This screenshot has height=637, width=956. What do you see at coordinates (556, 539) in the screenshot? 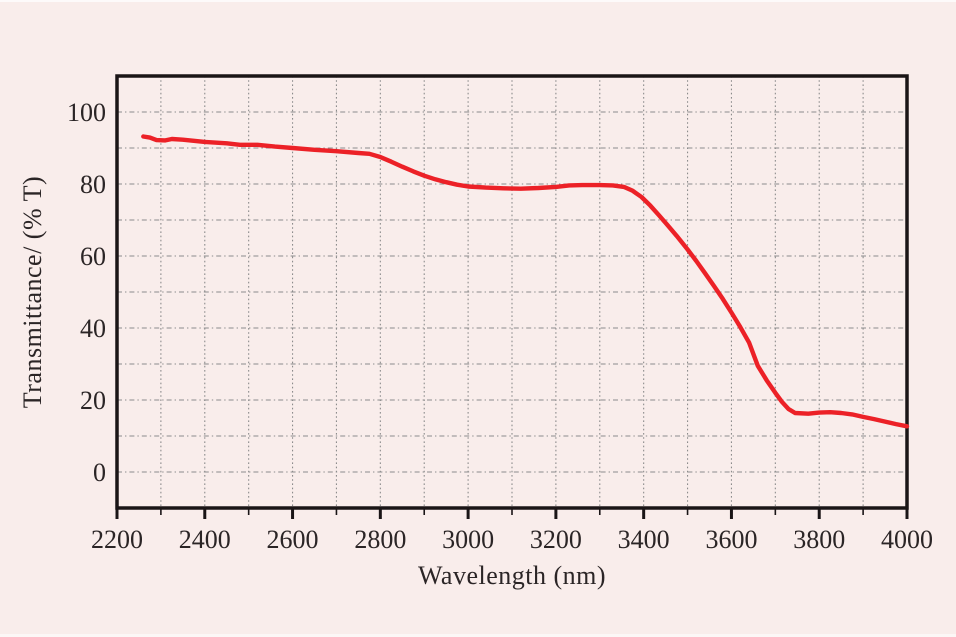
I see `x-tick-label: 3200` at bounding box center [556, 539].